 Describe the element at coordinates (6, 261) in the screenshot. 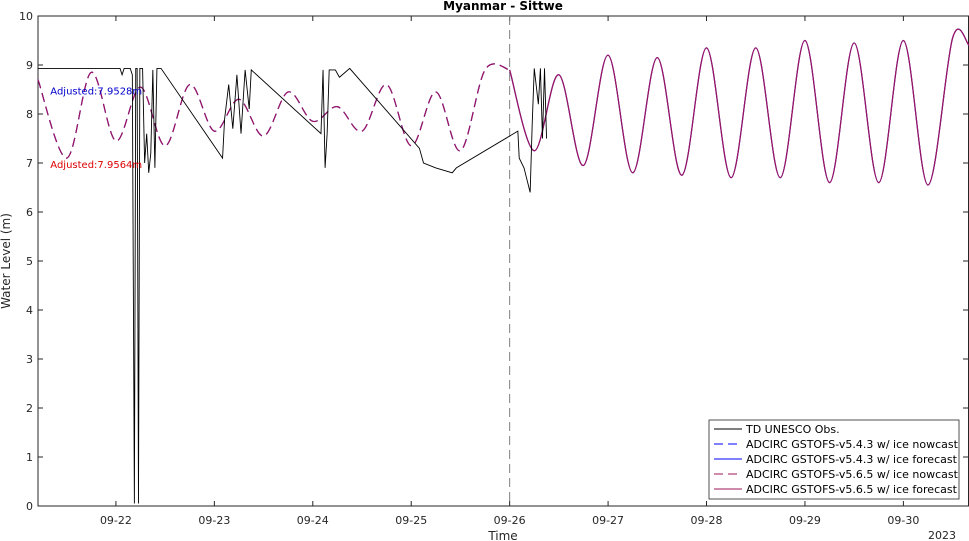

I see `y-axis-label: Water Level (m)` at that location.